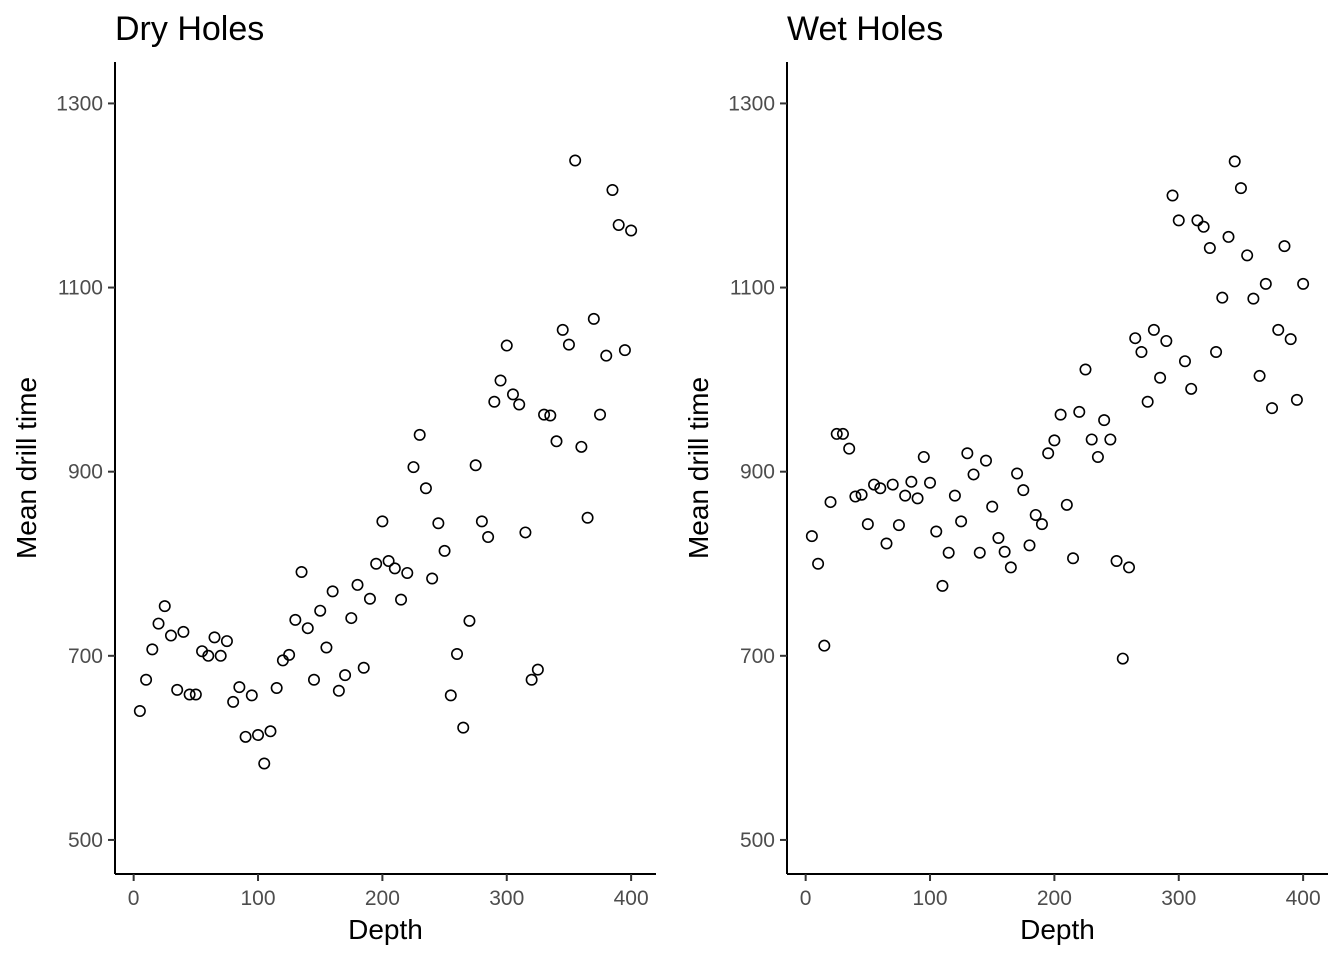 Image resolution: width=1344 pixels, height=960 pixels. Describe the element at coordinates (1054, 898) in the screenshot. I see `x-tick-label: 200` at that location.